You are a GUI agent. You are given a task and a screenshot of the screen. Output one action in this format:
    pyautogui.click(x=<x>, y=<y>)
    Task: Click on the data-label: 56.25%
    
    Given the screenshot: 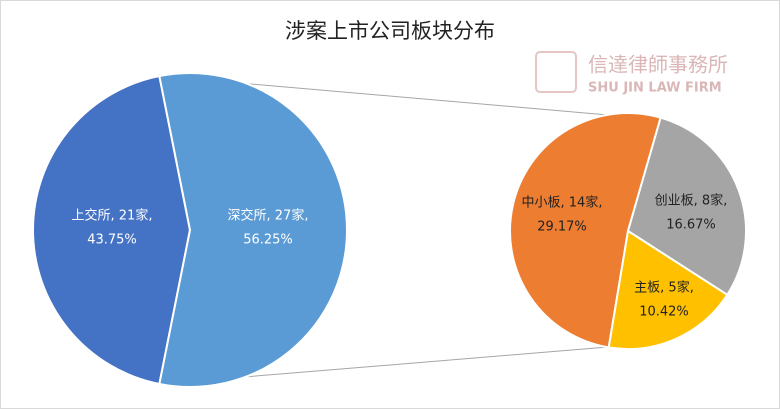 What is the action you would take?
    pyautogui.click(x=268, y=240)
    